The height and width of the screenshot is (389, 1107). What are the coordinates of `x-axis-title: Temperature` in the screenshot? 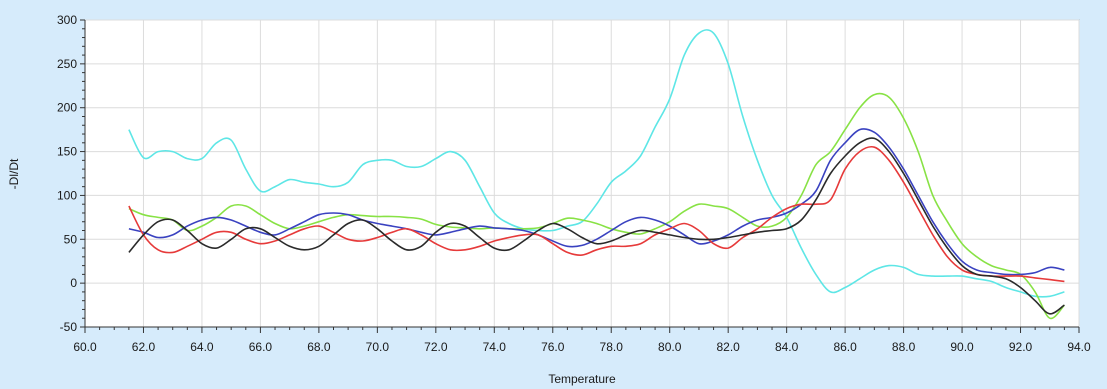 It's located at (582, 379).